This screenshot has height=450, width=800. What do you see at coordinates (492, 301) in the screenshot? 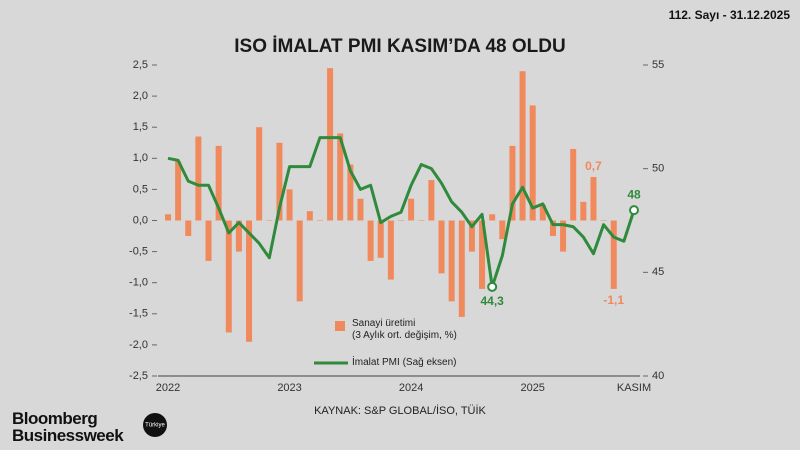
I see `data-label: 44,3` at bounding box center [492, 301].